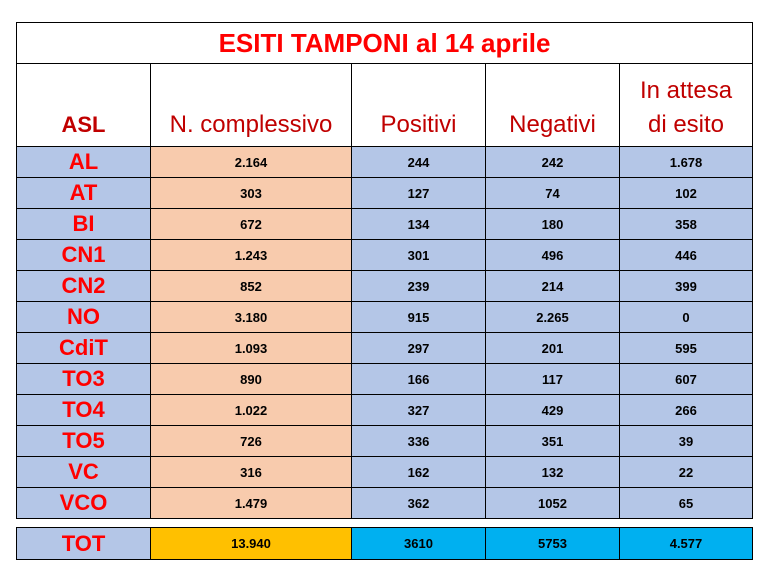  I want to click on cell-negative: 74, so click(552, 193).